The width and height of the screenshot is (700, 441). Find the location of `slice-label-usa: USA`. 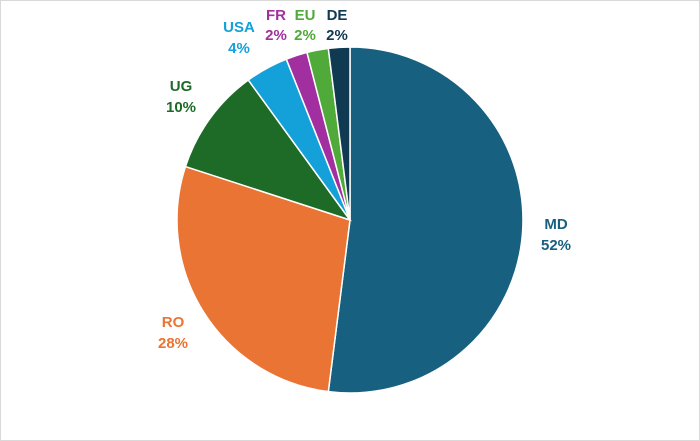

slice-label-usa: USA is located at coordinates (239, 27).